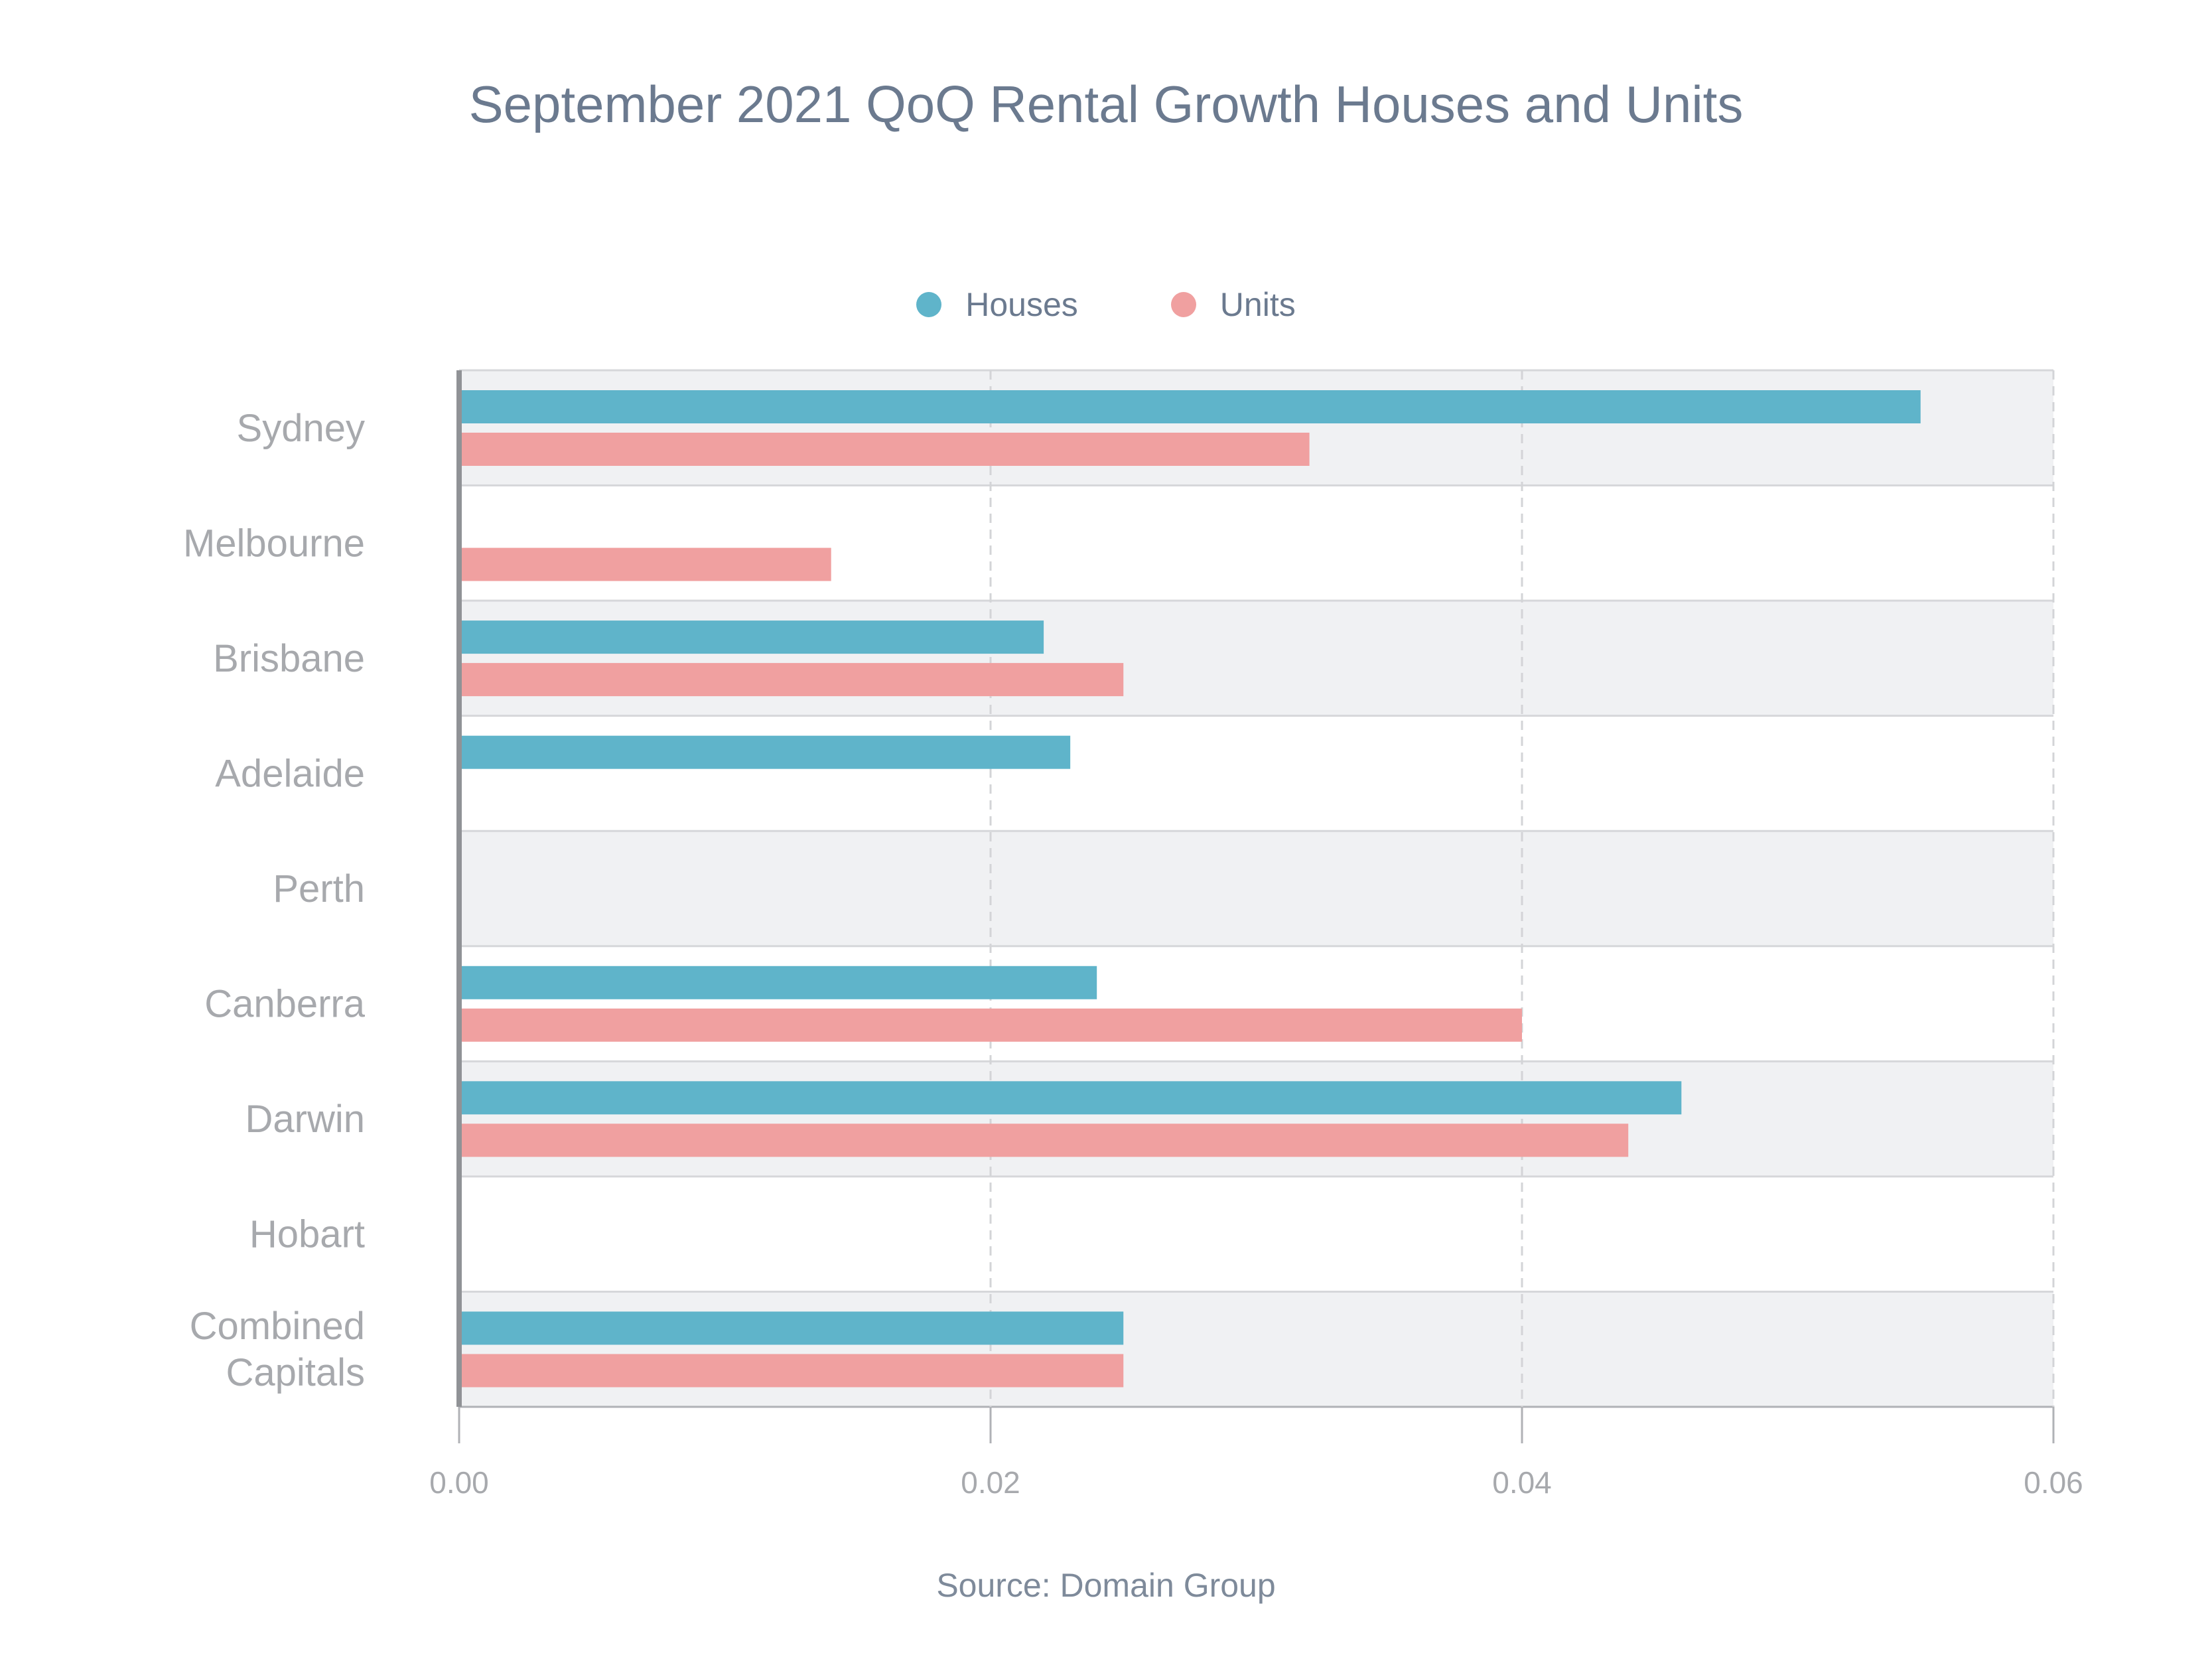 The width and height of the screenshot is (2212, 1659). Describe the element at coordinates (274, 543) in the screenshot. I see `category-label: Melbourne` at that location.